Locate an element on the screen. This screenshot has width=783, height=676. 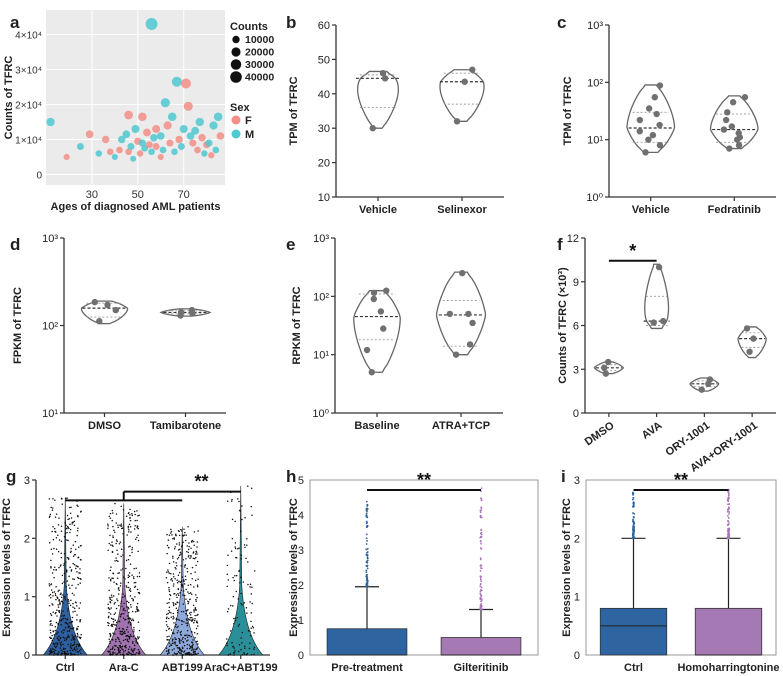
y-tick-label-i: 1 is located at coordinates (577, 598).